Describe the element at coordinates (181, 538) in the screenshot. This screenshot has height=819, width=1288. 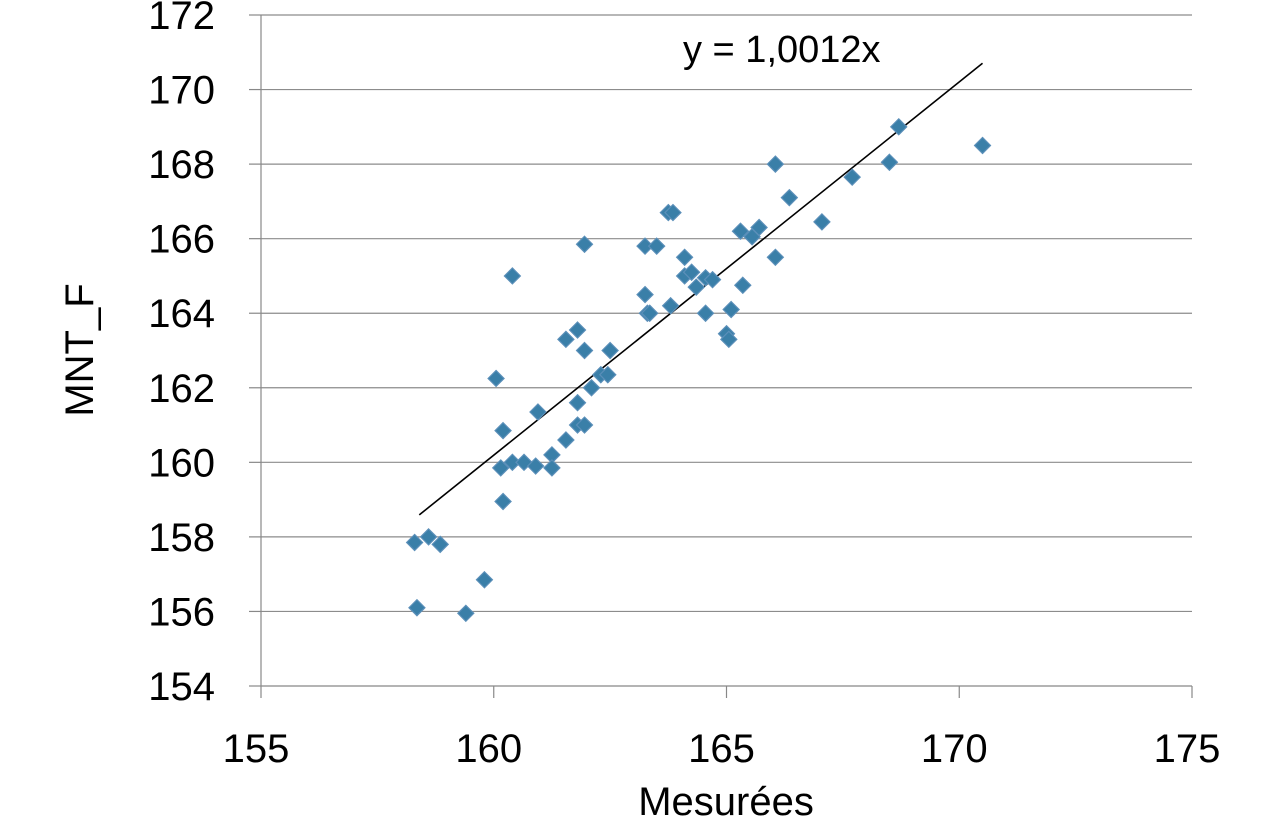
I see `y-tick-label: 158` at that location.